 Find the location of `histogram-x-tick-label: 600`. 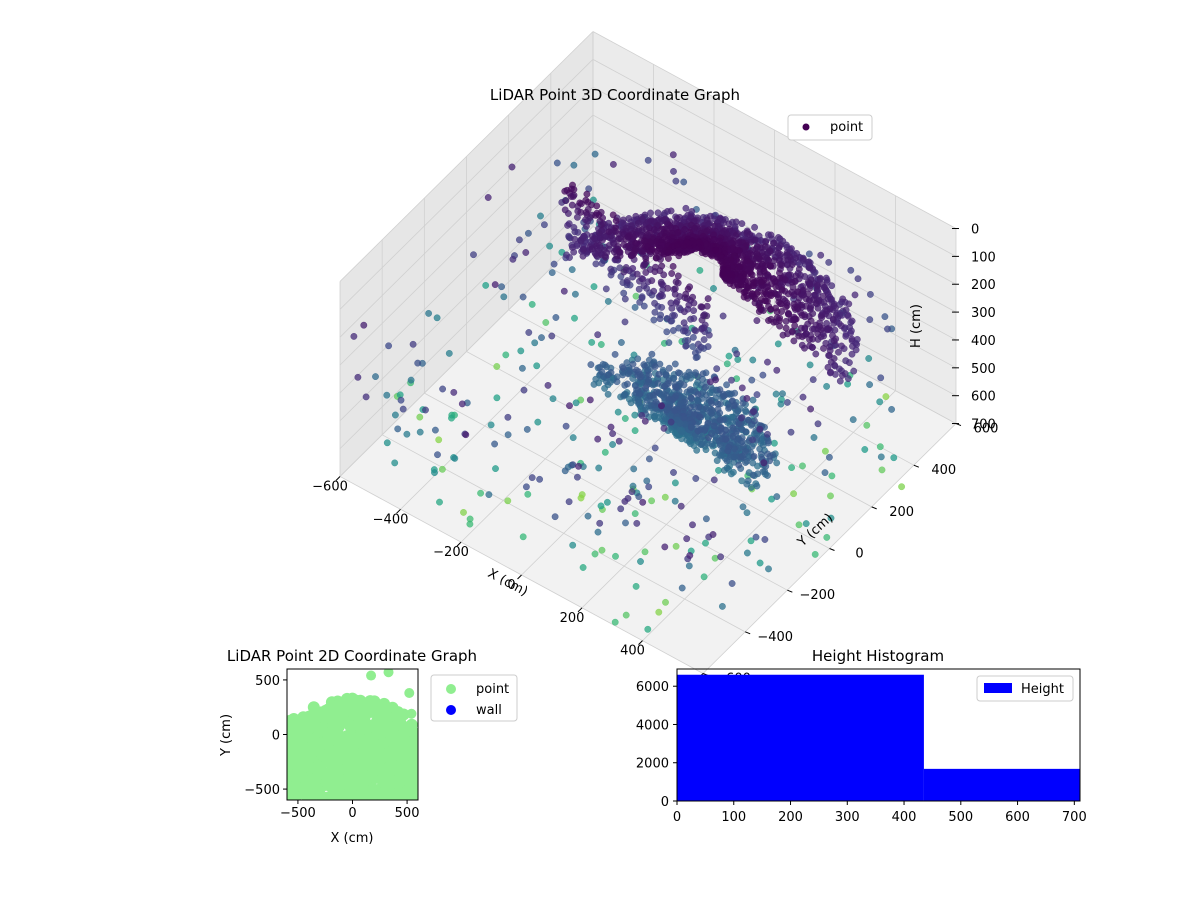

histogram-x-tick-label: 600 is located at coordinates (1017, 817).